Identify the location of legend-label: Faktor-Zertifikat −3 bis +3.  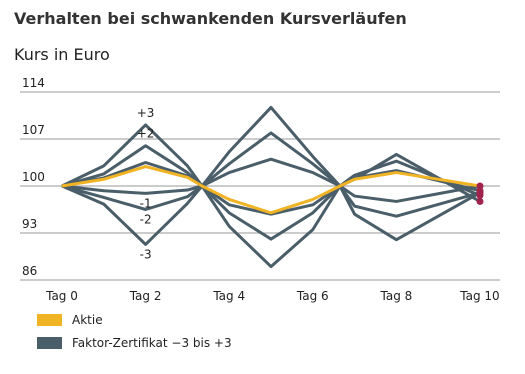
(152, 343).